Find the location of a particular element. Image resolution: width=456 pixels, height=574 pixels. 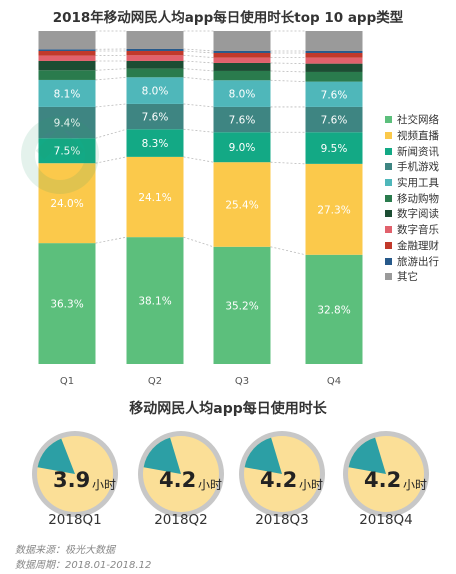

donut-value: 3.9 is located at coordinates (72, 480).